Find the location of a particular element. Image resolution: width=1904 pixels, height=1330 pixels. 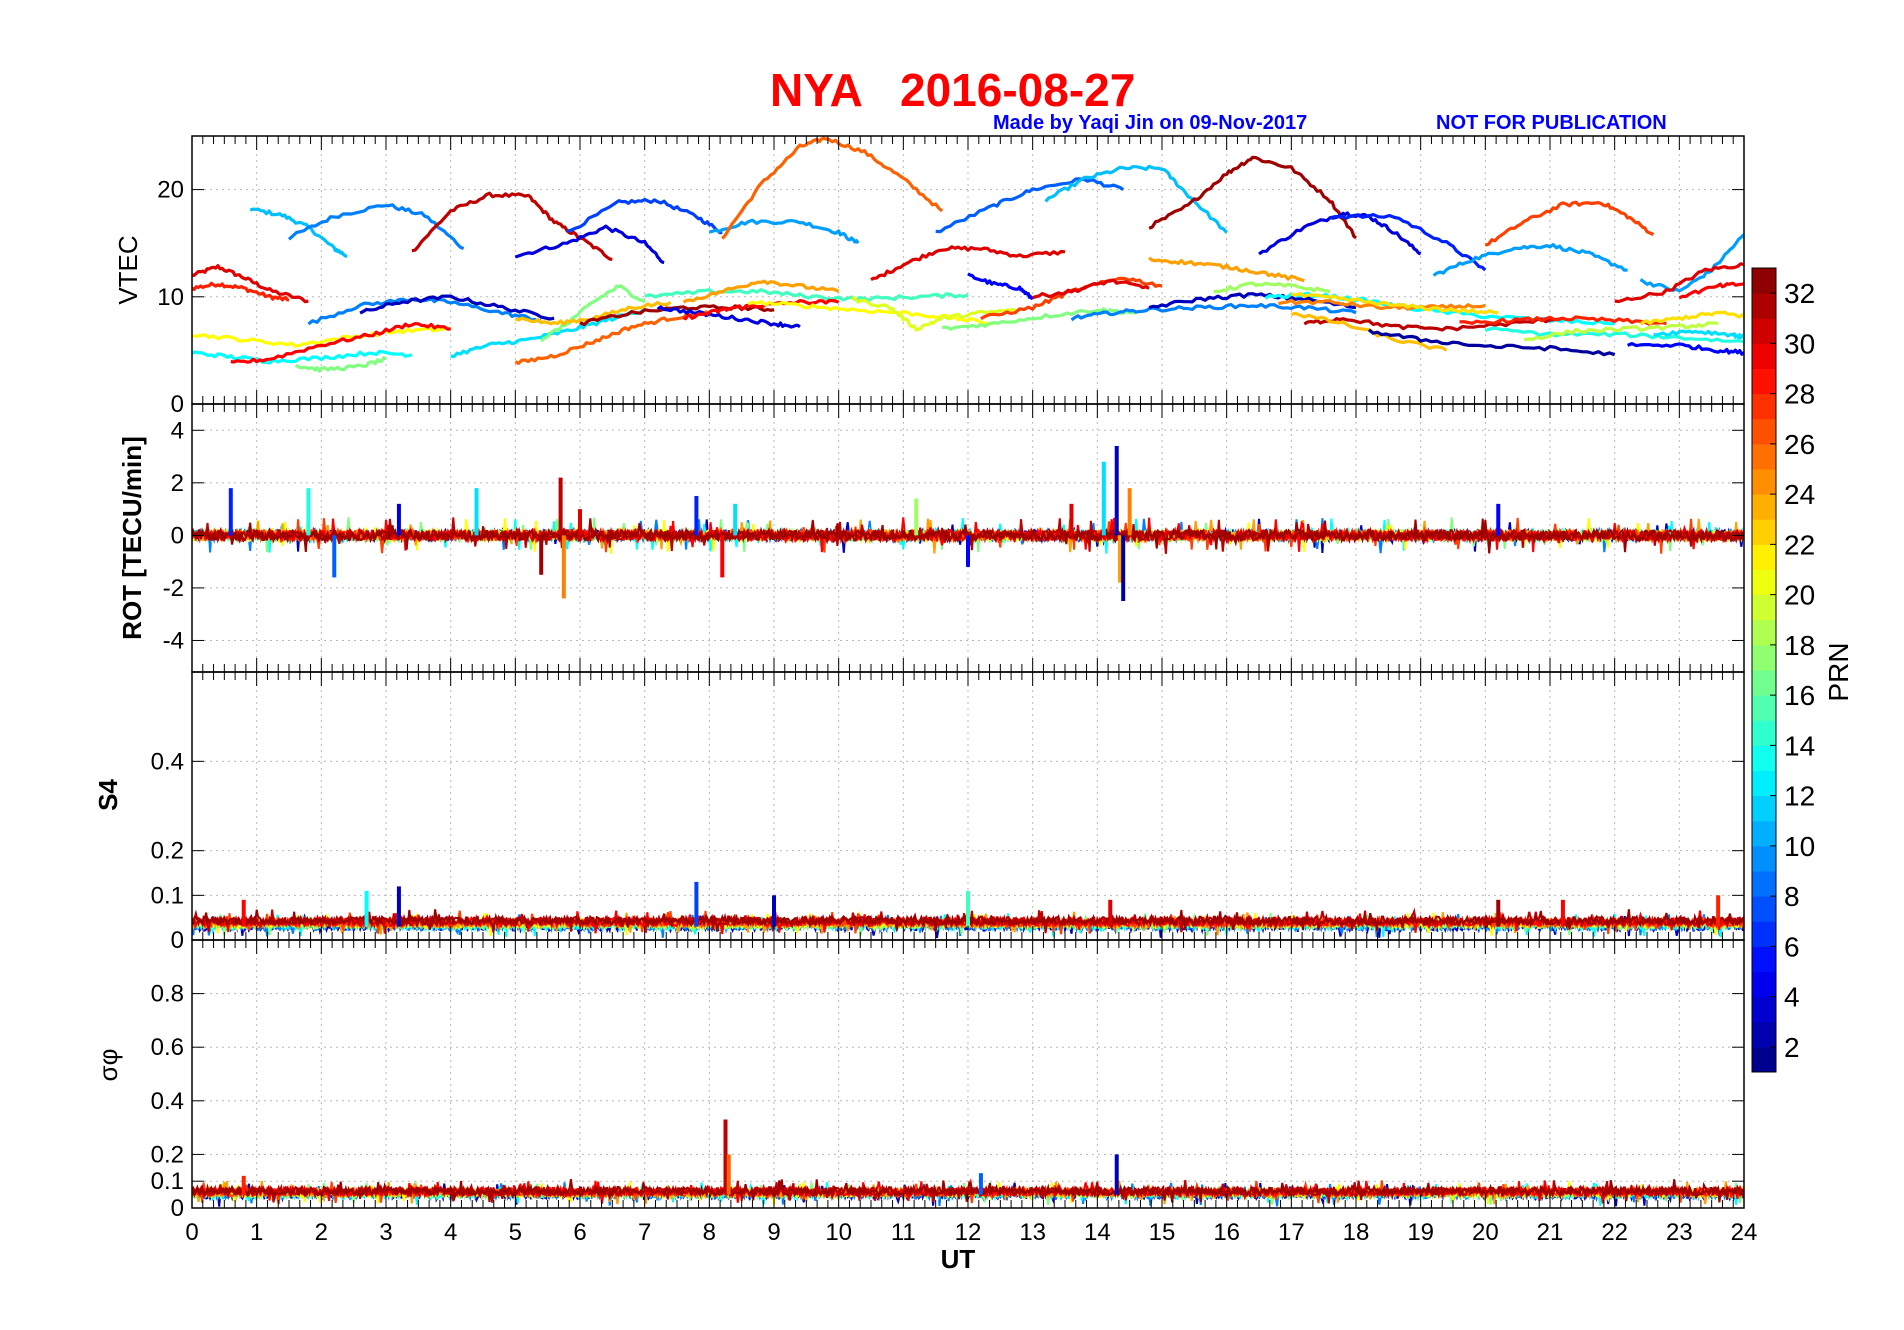

y-tick-label: 0.2 is located at coordinates (167, 851).